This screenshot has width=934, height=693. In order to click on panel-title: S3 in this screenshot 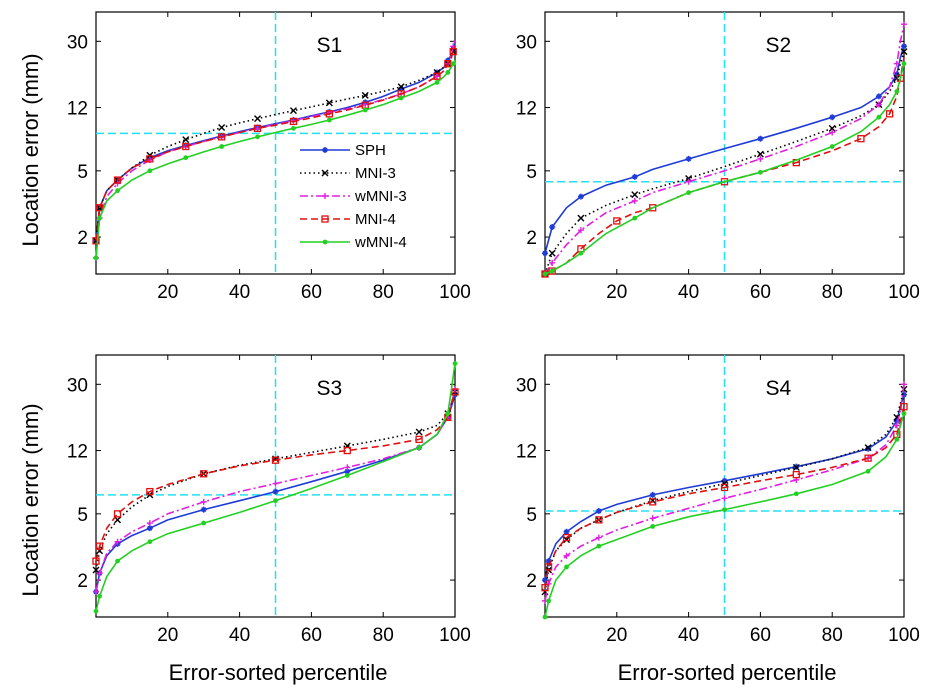, I will do `click(330, 388)`.